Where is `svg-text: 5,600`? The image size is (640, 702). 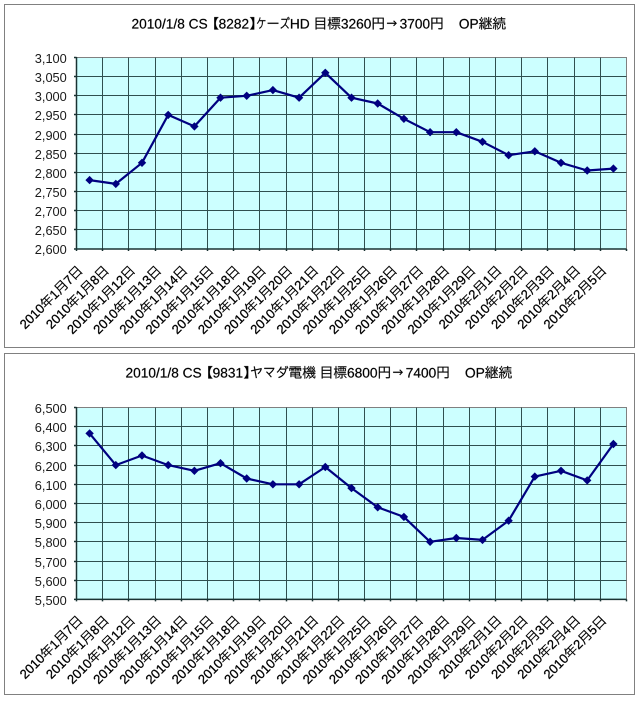
svg-text: 5,600 is located at coordinates (51, 581).